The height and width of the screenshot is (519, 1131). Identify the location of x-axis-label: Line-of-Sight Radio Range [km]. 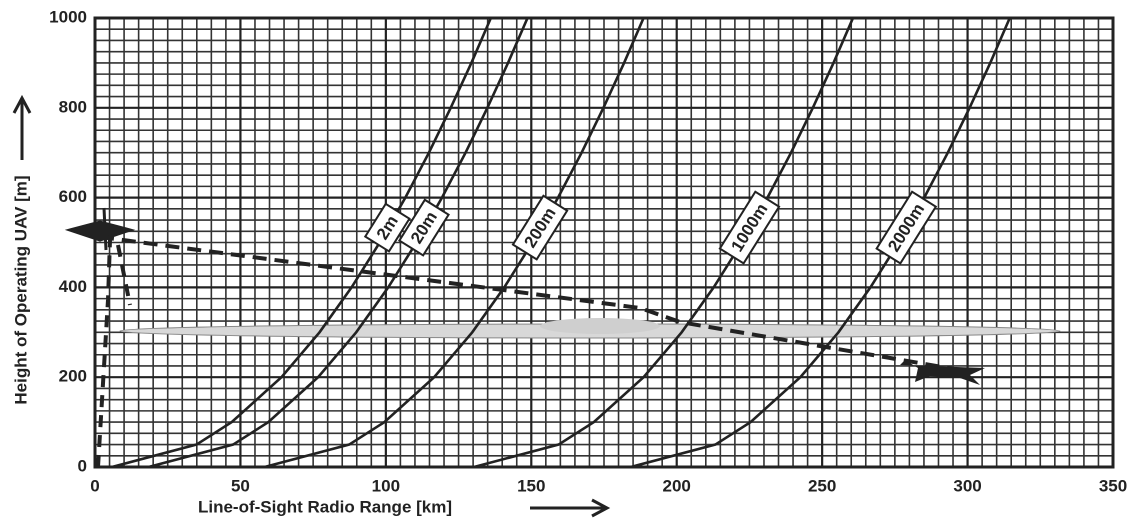
(325, 506).